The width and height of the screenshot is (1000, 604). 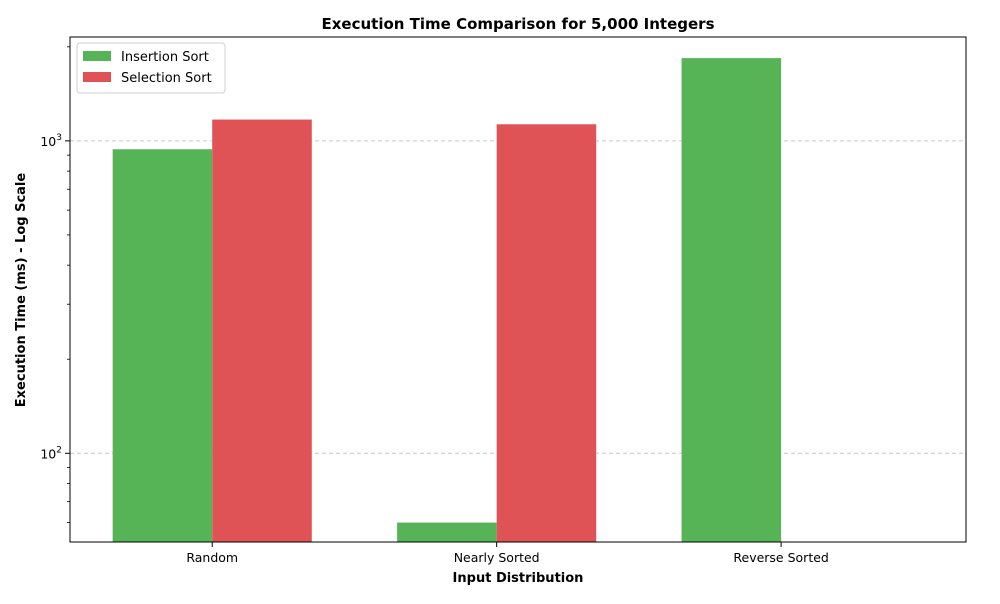 I want to click on legend: Insertion Sort Selection Sort, so click(x=151, y=68).